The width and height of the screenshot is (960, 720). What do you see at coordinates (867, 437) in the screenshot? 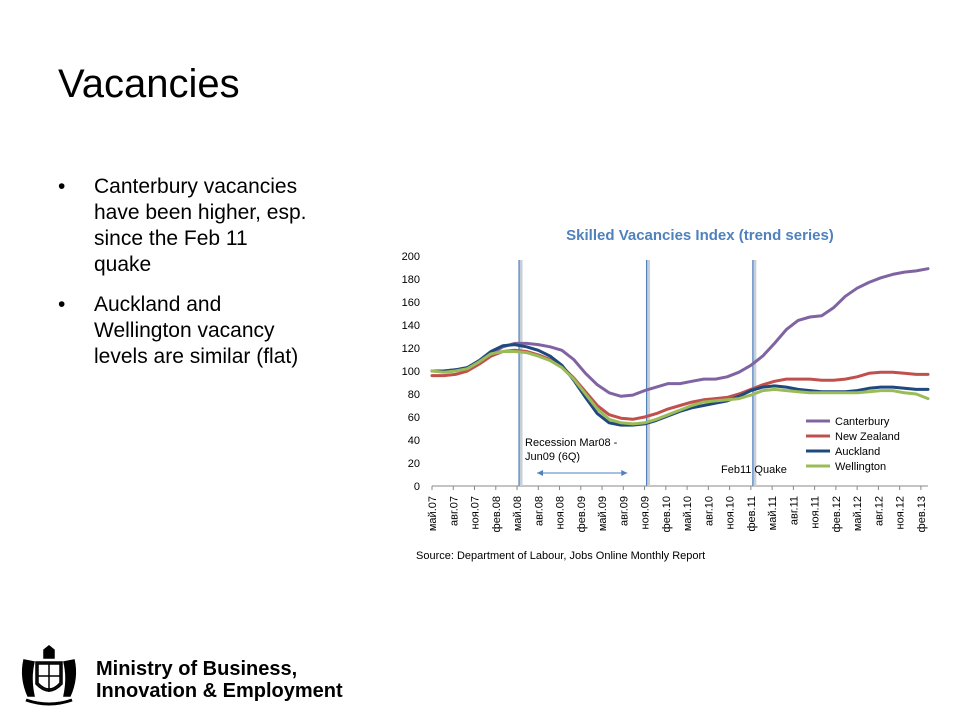
I see `legend-label: New Zealand` at bounding box center [867, 437].